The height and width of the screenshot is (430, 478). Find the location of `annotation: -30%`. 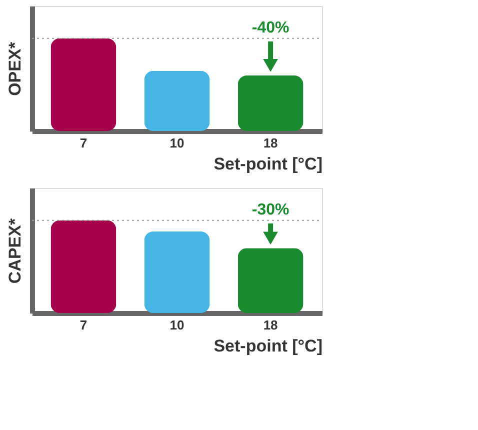

annotation: -30% is located at coordinates (271, 209).